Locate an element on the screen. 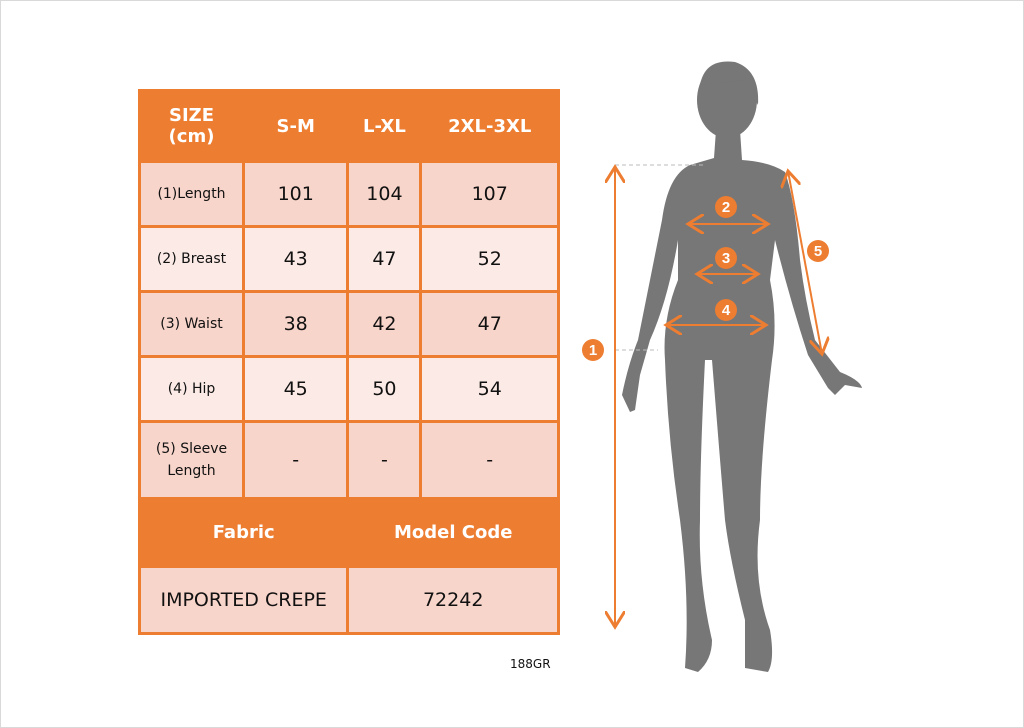  weight-note: 188GR is located at coordinates (530, 664).